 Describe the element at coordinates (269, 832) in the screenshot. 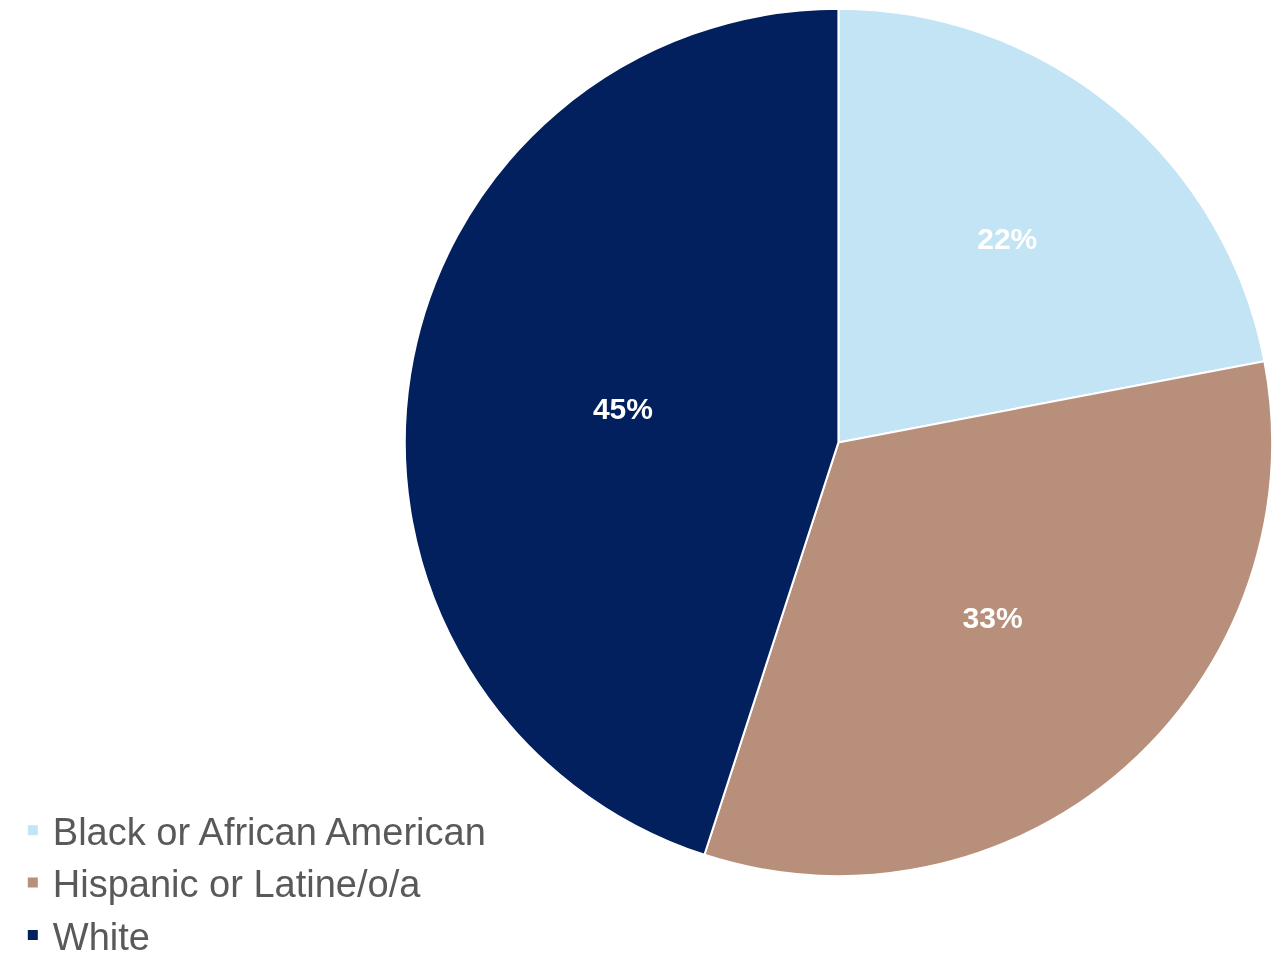

I see `legend-label: Black or African American` at that location.